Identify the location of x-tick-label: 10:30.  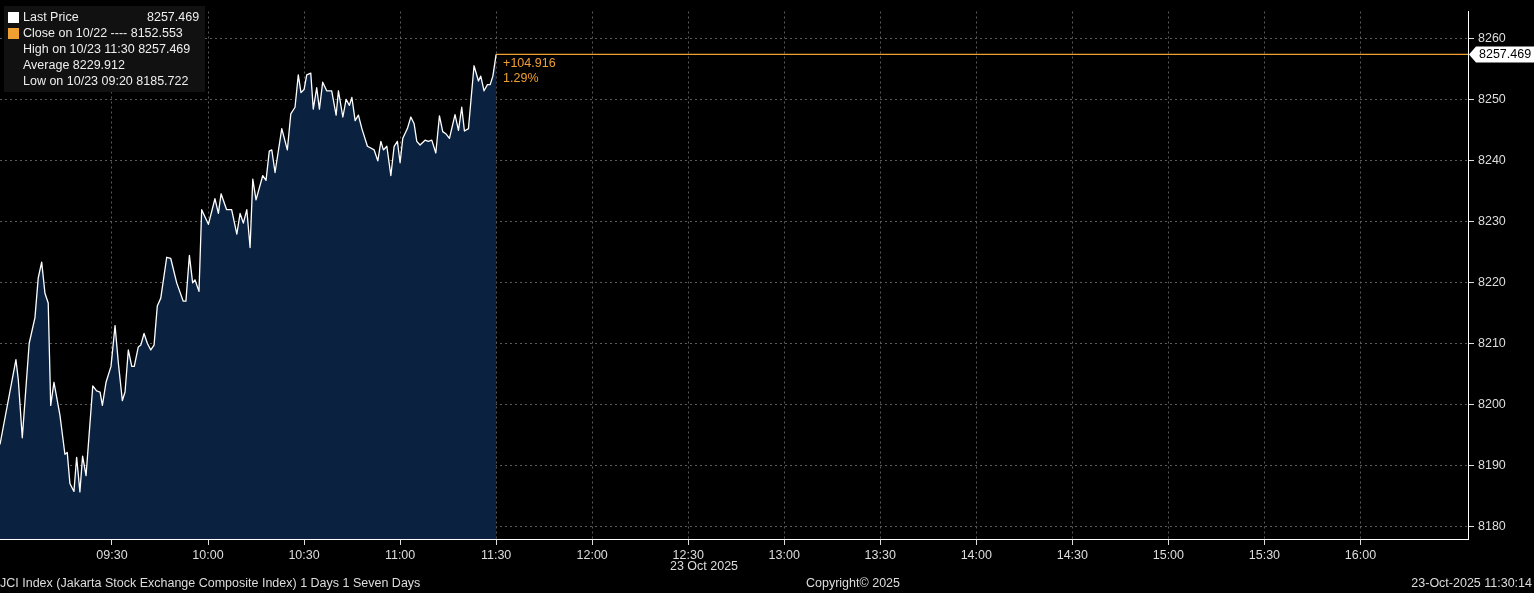
(304, 554).